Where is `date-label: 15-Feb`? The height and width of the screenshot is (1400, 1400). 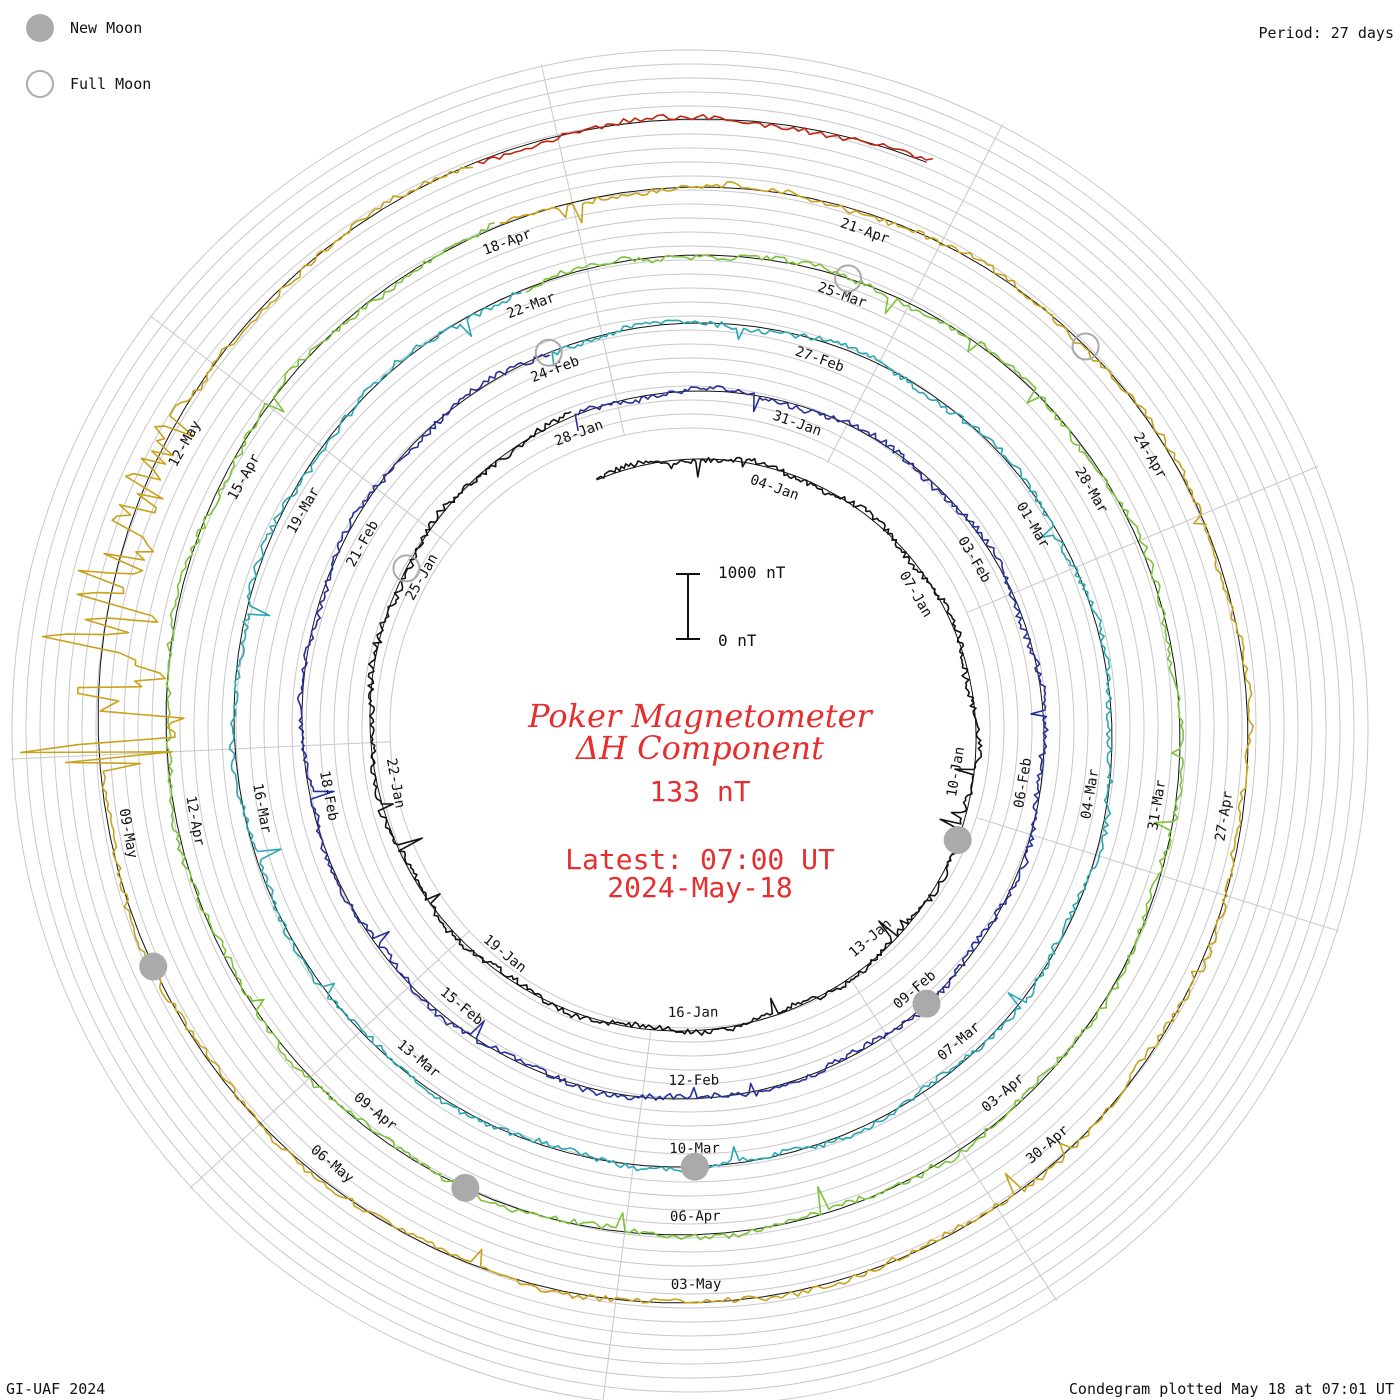
date-label: 15-Feb is located at coordinates (461, 1006).